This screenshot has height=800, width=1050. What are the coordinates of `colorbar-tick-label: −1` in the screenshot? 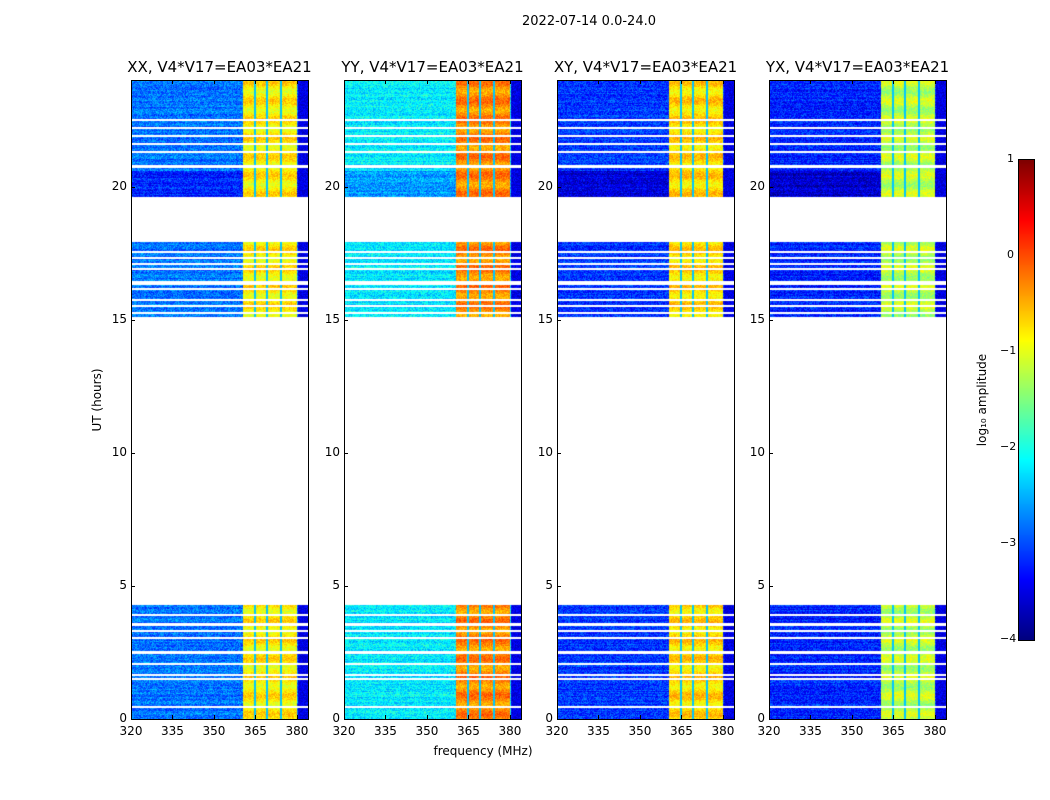 It's located at (1008, 350).